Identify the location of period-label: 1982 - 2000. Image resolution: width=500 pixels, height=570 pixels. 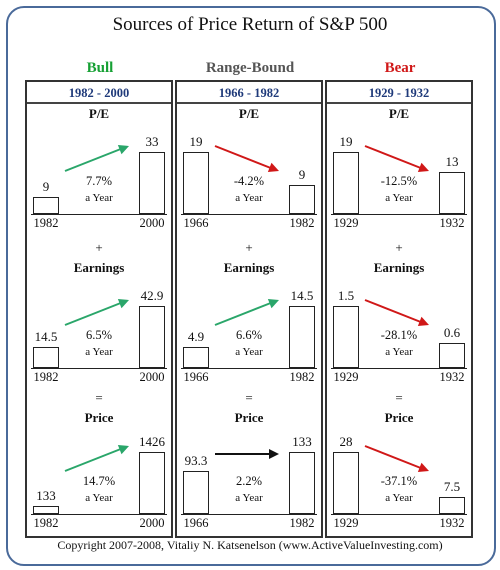
(99, 93).